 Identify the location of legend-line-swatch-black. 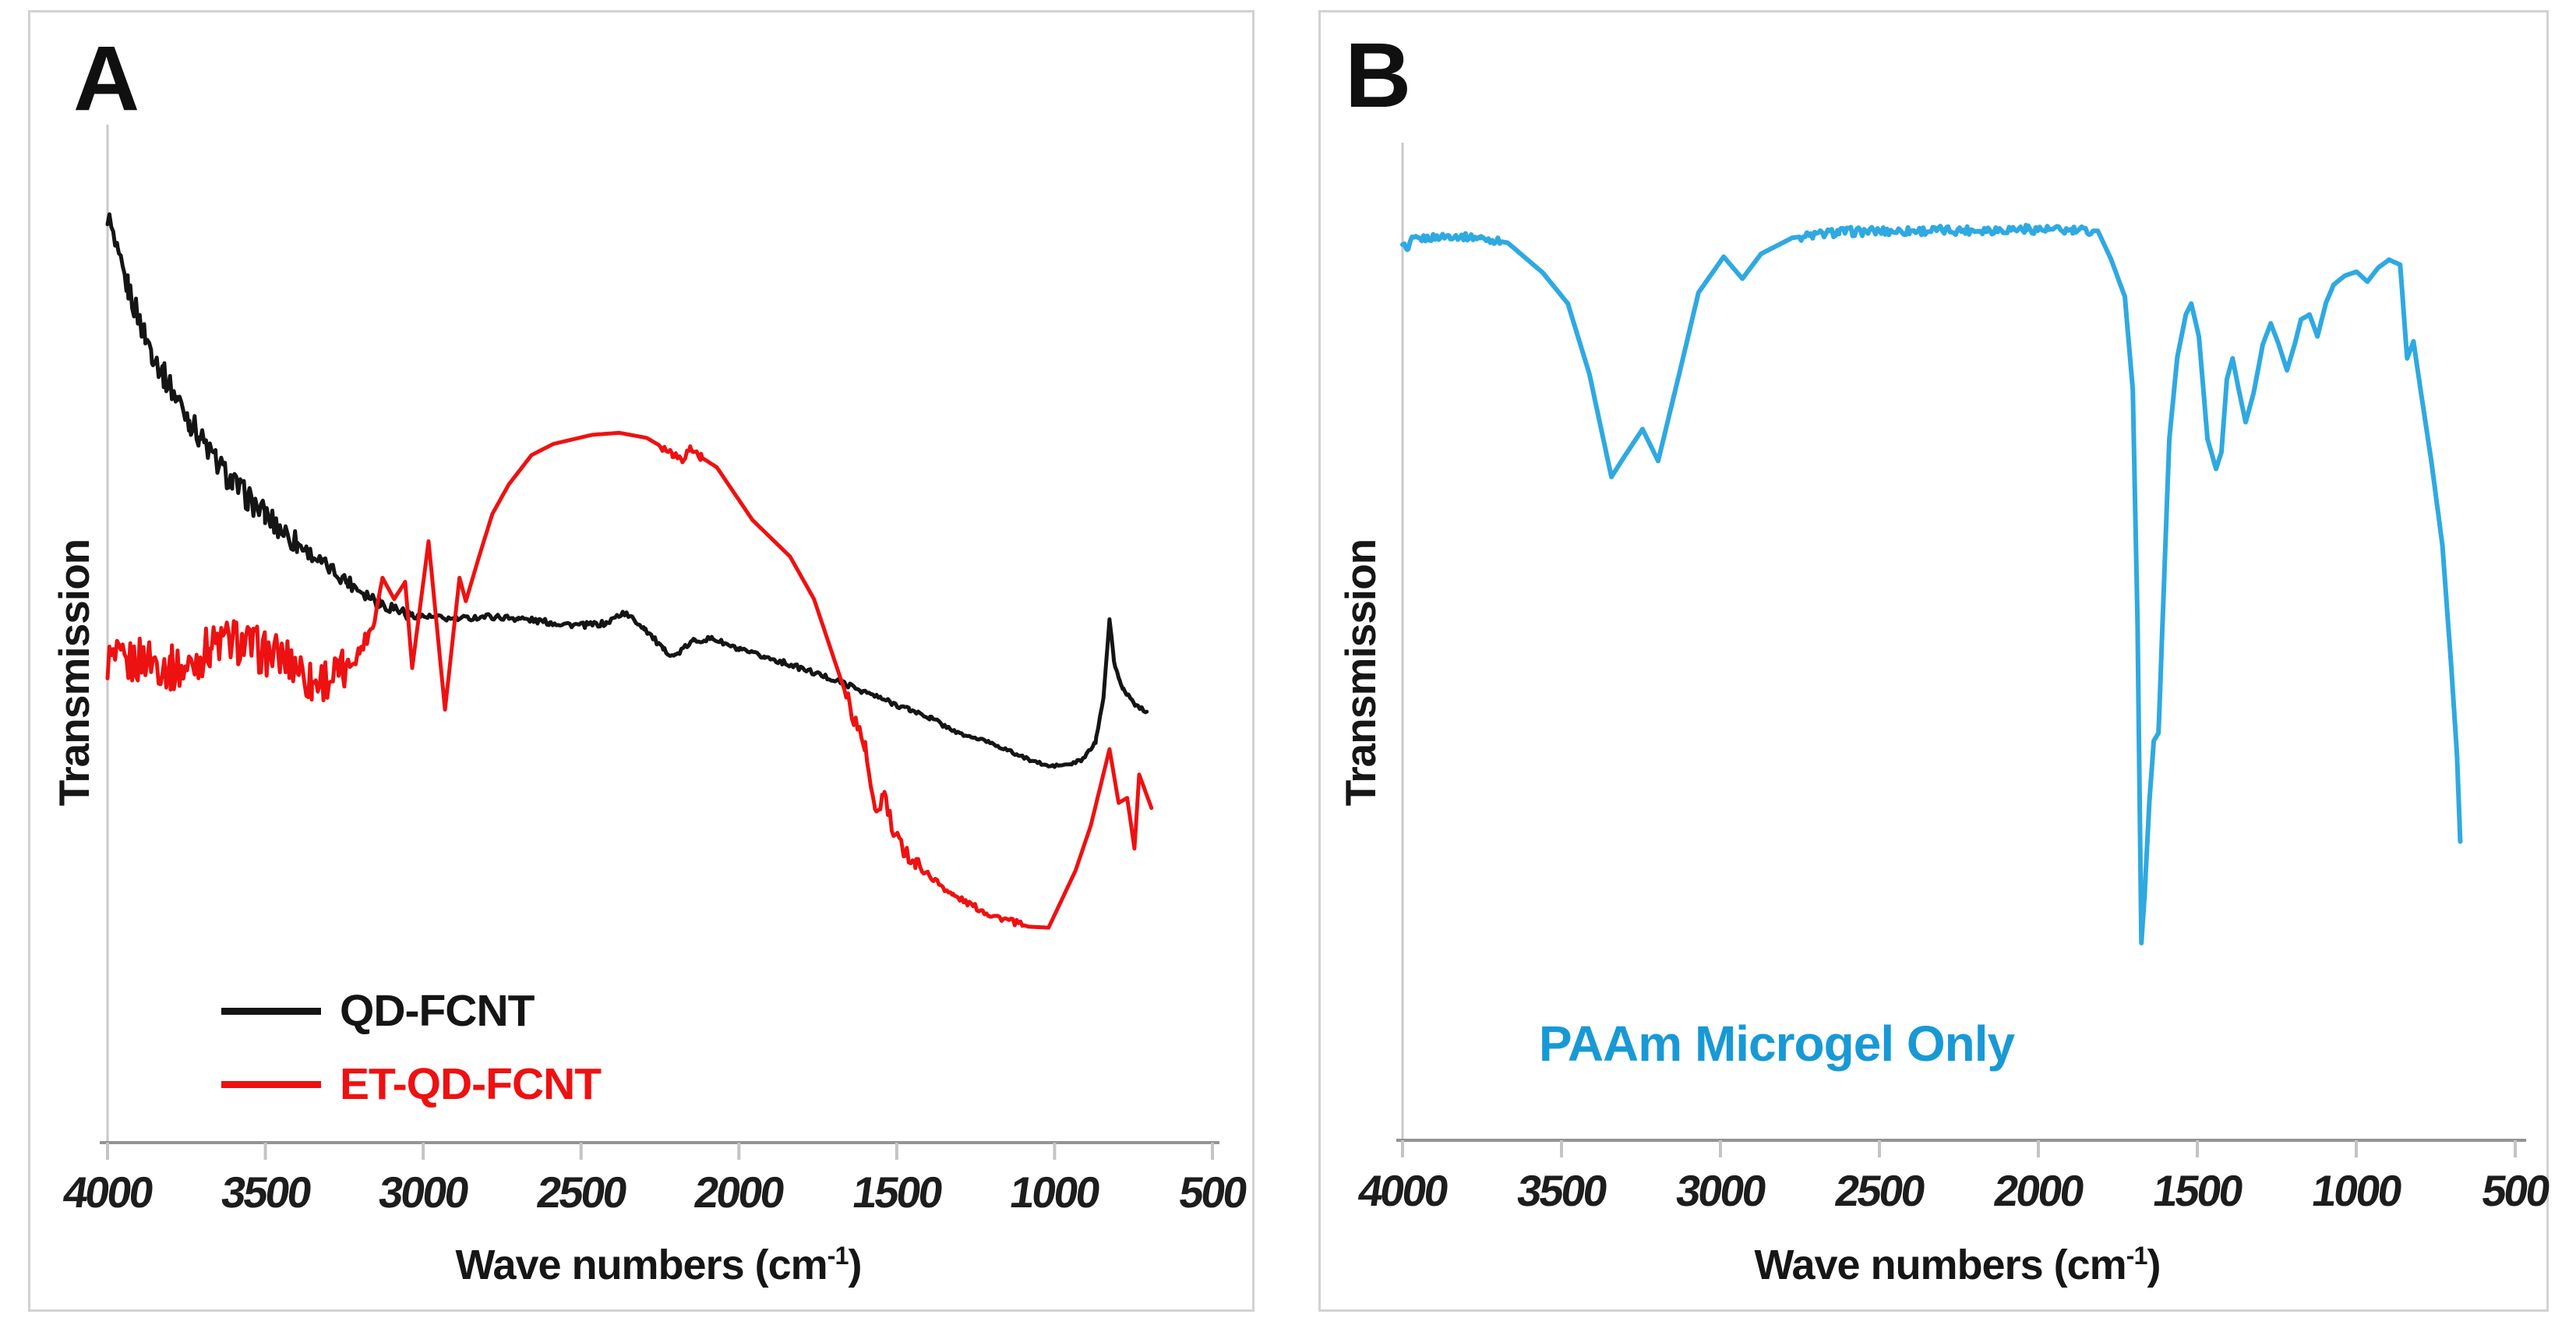
(271, 1011).